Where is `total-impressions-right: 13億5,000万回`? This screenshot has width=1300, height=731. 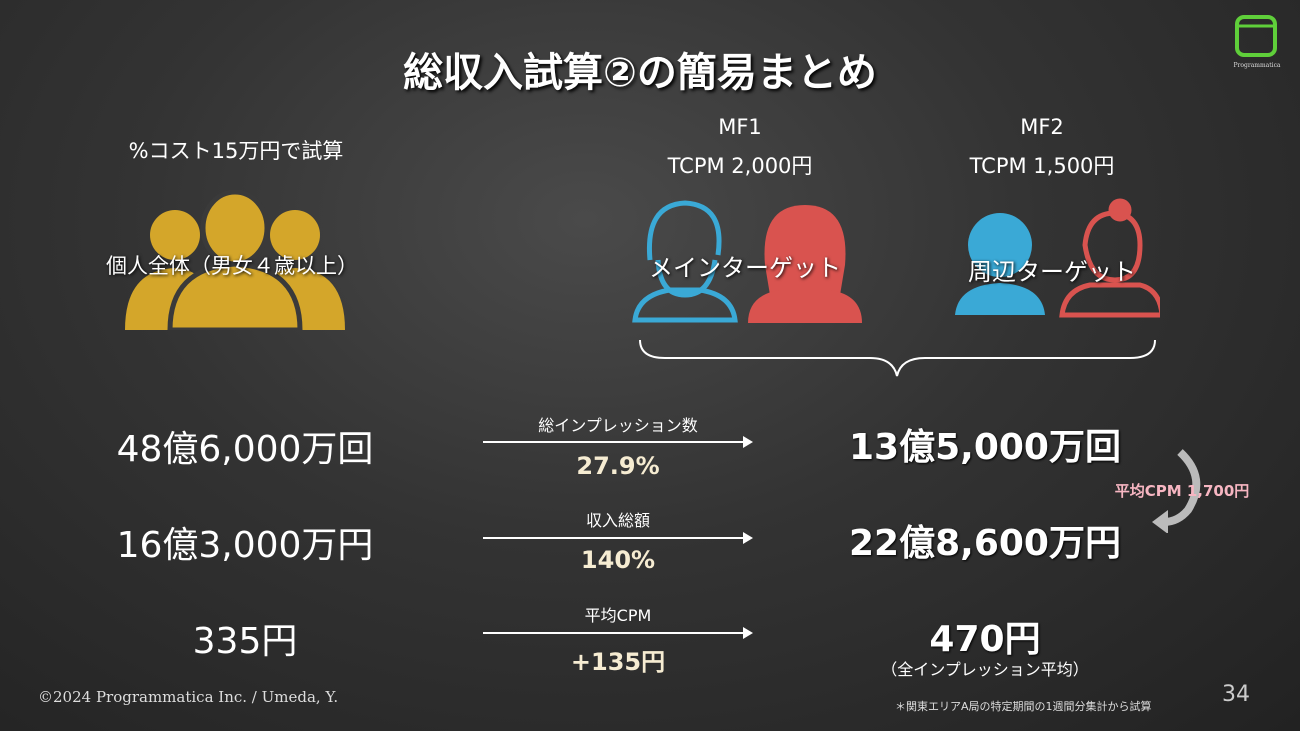 total-impressions-right: 13億5,000万回 is located at coordinates (985, 447).